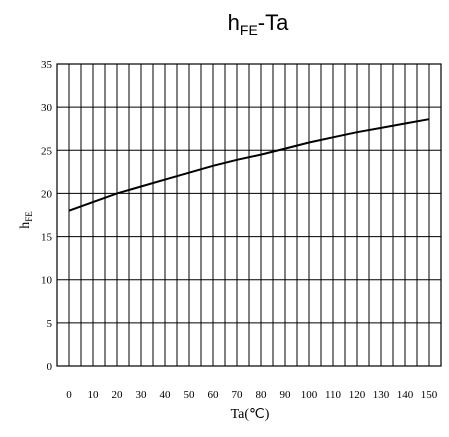  What do you see at coordinates (262, 395) in the screenshot?
I see `x-tick-label: 80` at bounding box center [262, 395].